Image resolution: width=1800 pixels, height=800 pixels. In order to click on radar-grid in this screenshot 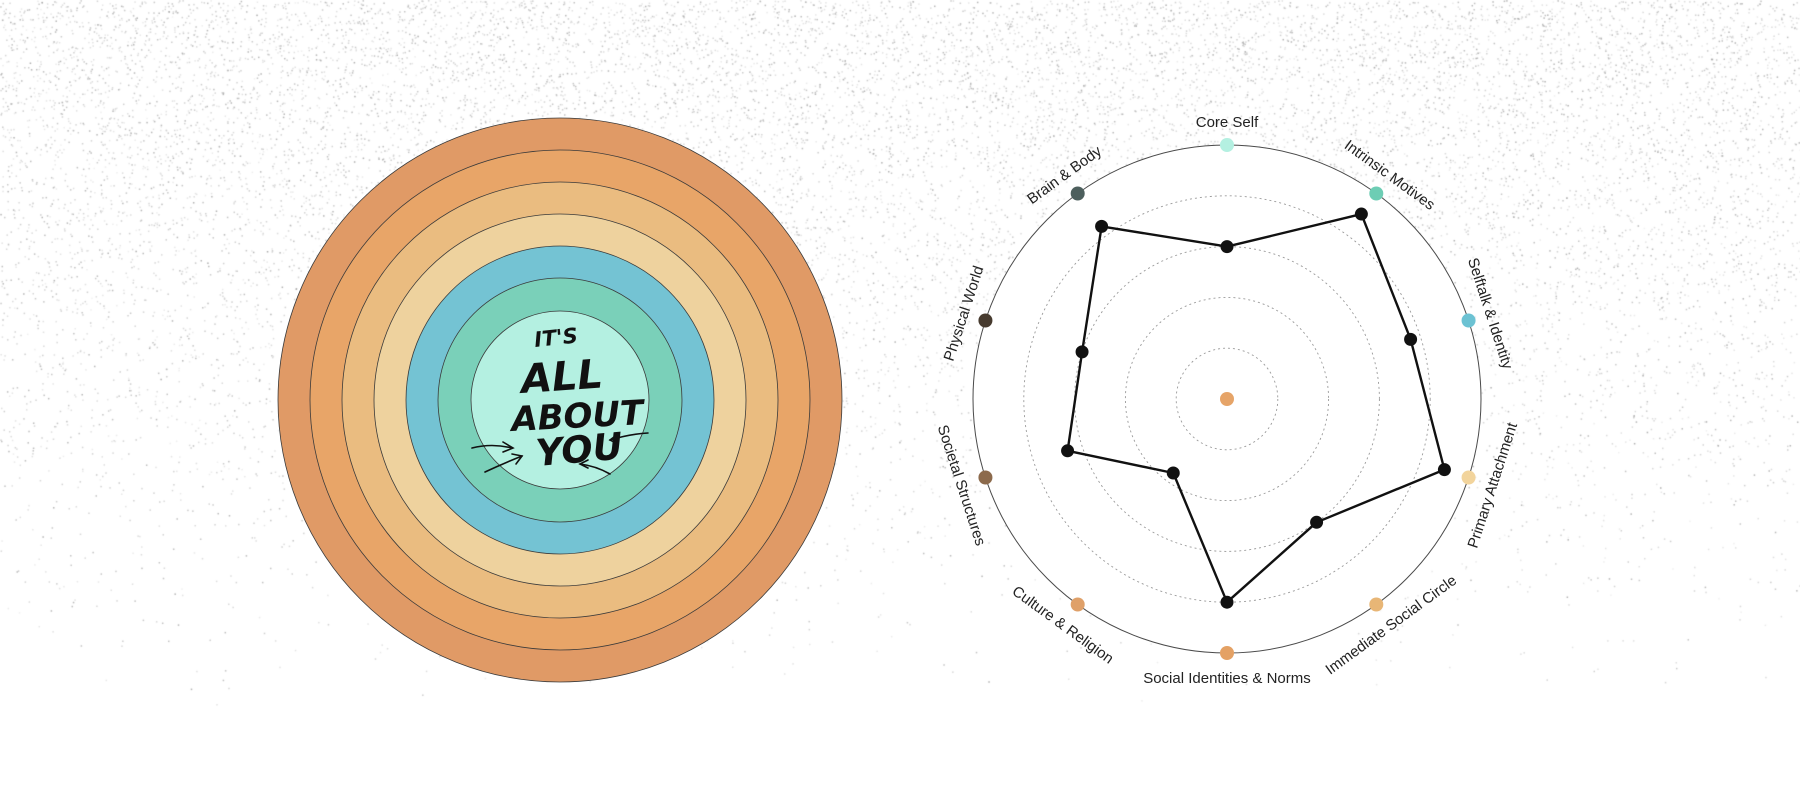, I will do `click(1227, 399)`.